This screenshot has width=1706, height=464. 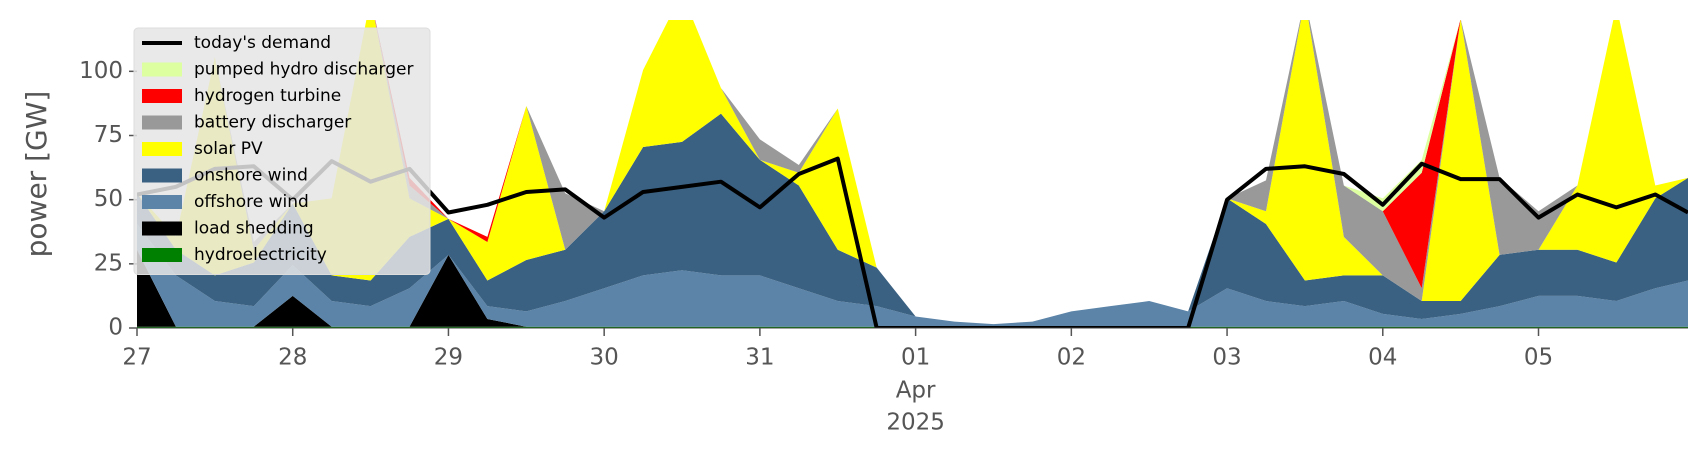 What do you see at coordinates (1382, 358) in the screenshot?
I see `x-tick-label: 04` at bounding box center [1382, 358].